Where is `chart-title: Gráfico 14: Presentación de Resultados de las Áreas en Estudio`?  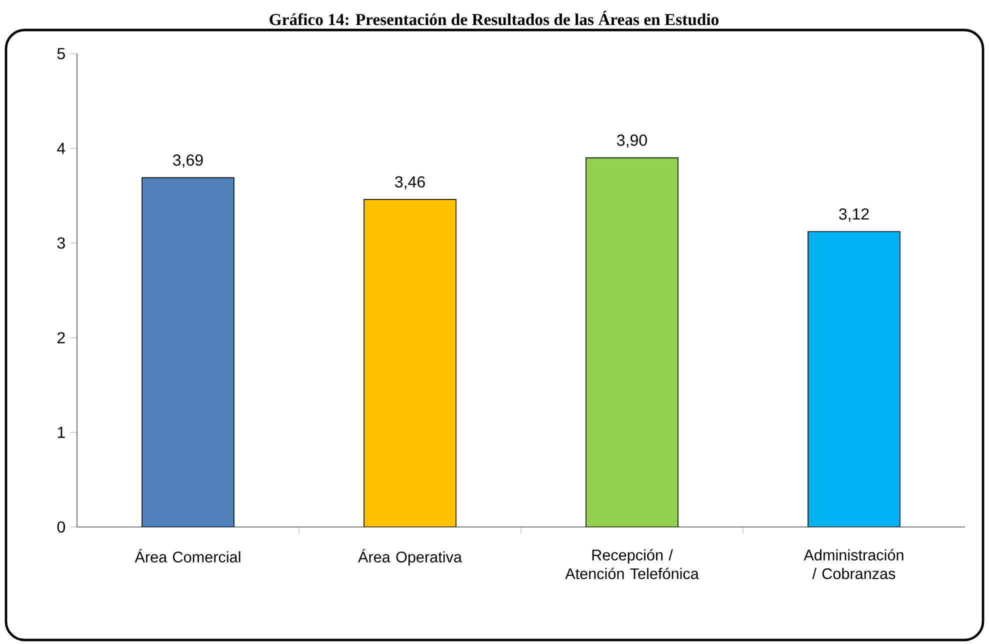 chart-title: Gráfico 14: Presentación de Resultados de las Áreas en Estudio is located at coordinates (494, 18).